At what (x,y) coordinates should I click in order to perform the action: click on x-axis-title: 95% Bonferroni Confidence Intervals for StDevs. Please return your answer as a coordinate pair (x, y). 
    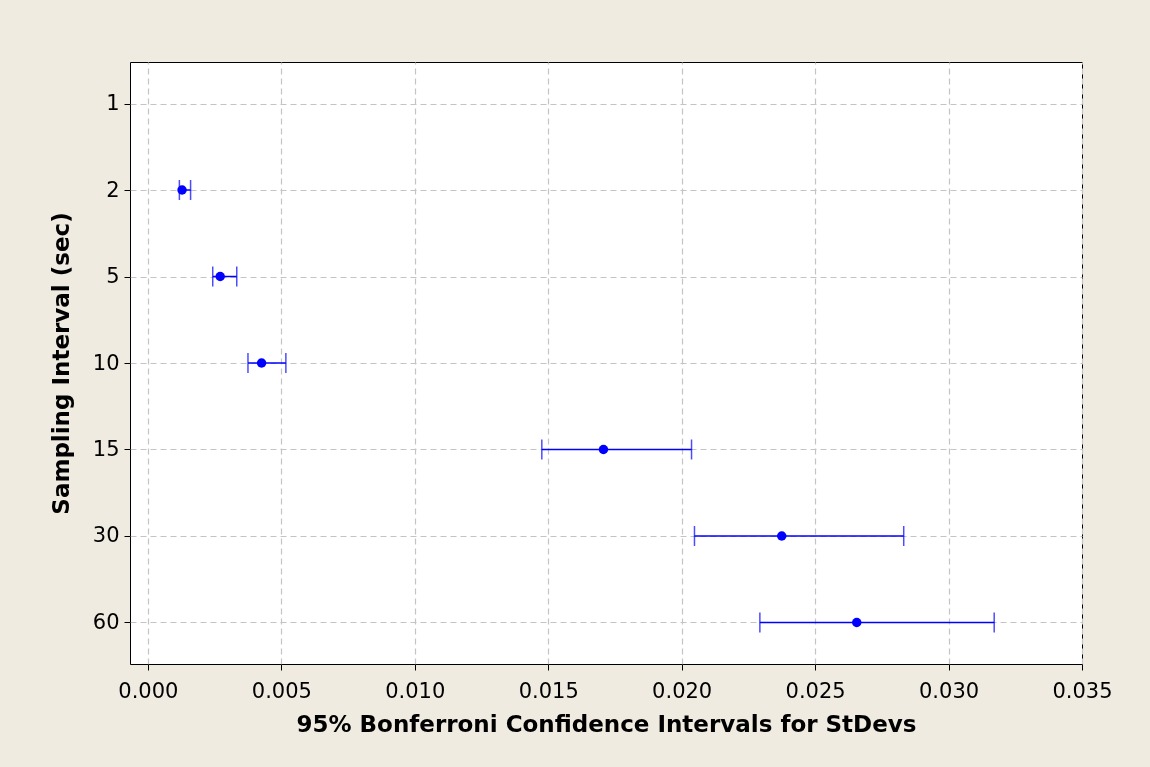
    Looking at the image, I should click on (606, 723).